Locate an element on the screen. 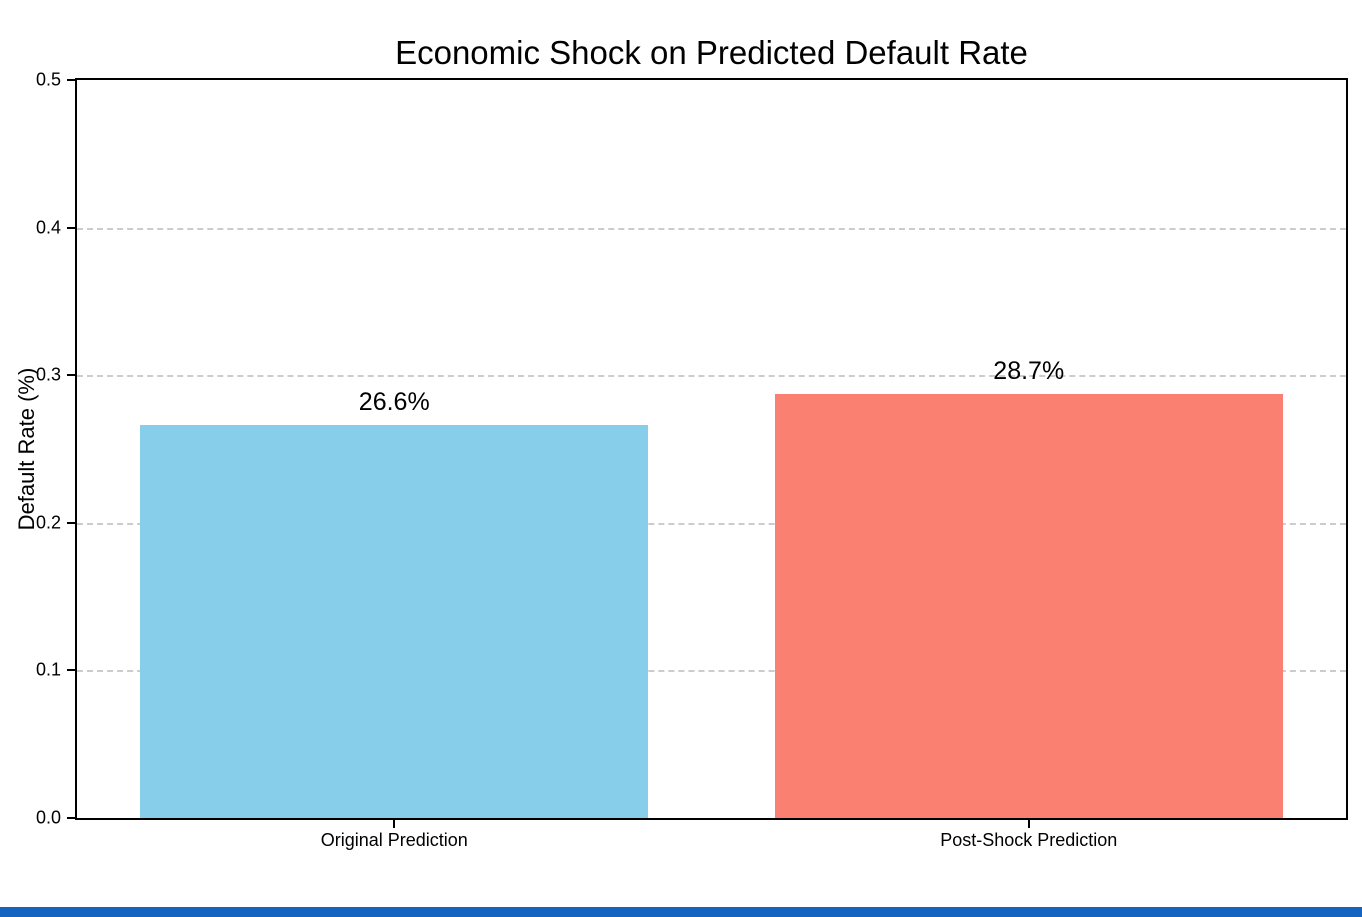  gridline-0.4 is located at coordinates (711, 228).